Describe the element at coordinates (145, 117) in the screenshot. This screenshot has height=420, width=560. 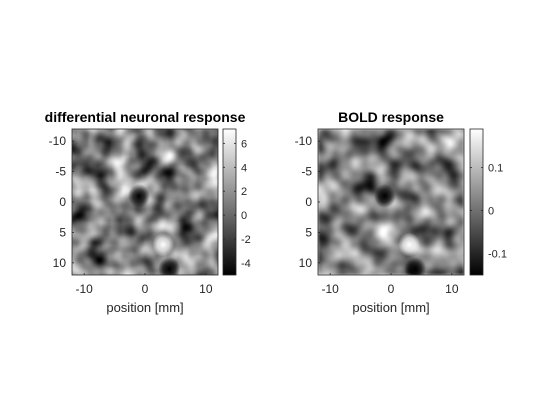
I see `chart-title: differential neuronal response` at that location.